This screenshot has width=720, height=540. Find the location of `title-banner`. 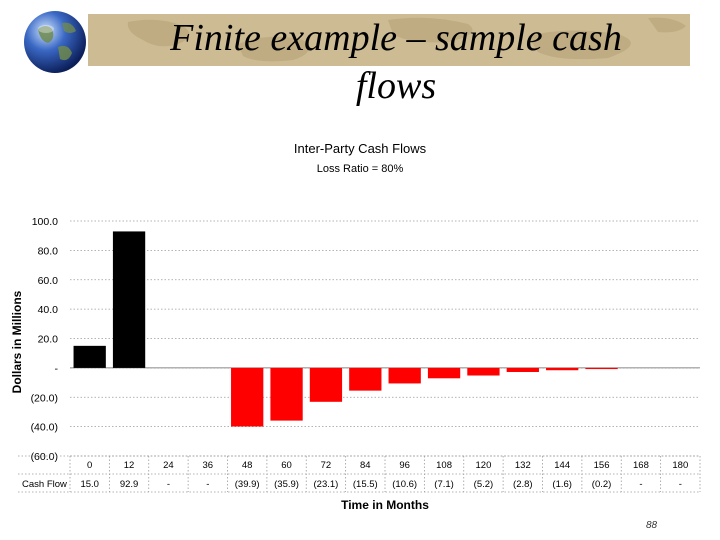

title-banner is located at coordinates (389, 40).